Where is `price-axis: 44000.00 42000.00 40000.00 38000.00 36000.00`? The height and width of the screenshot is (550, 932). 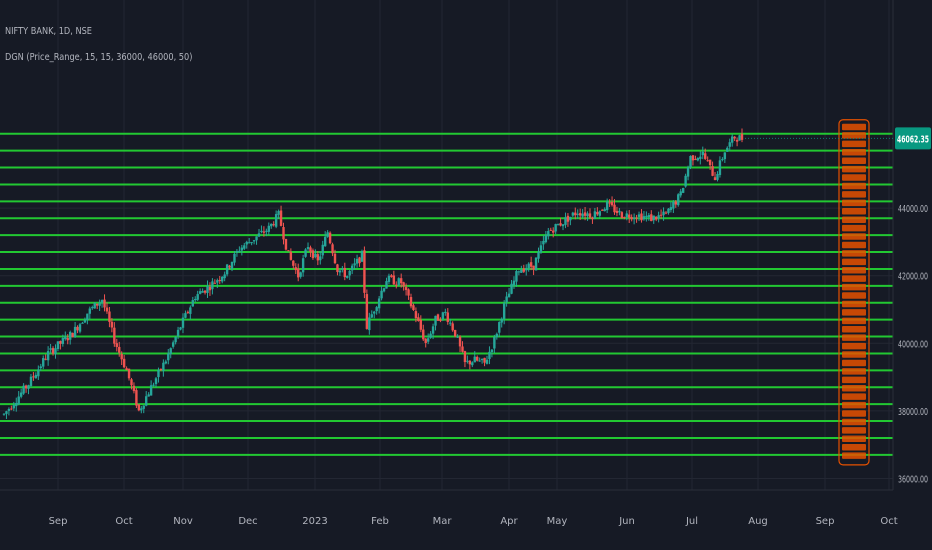
price-axis: 44000.00 42000.00 40000.00 38000.00 36000.00 is located at coordinates (910, 245).